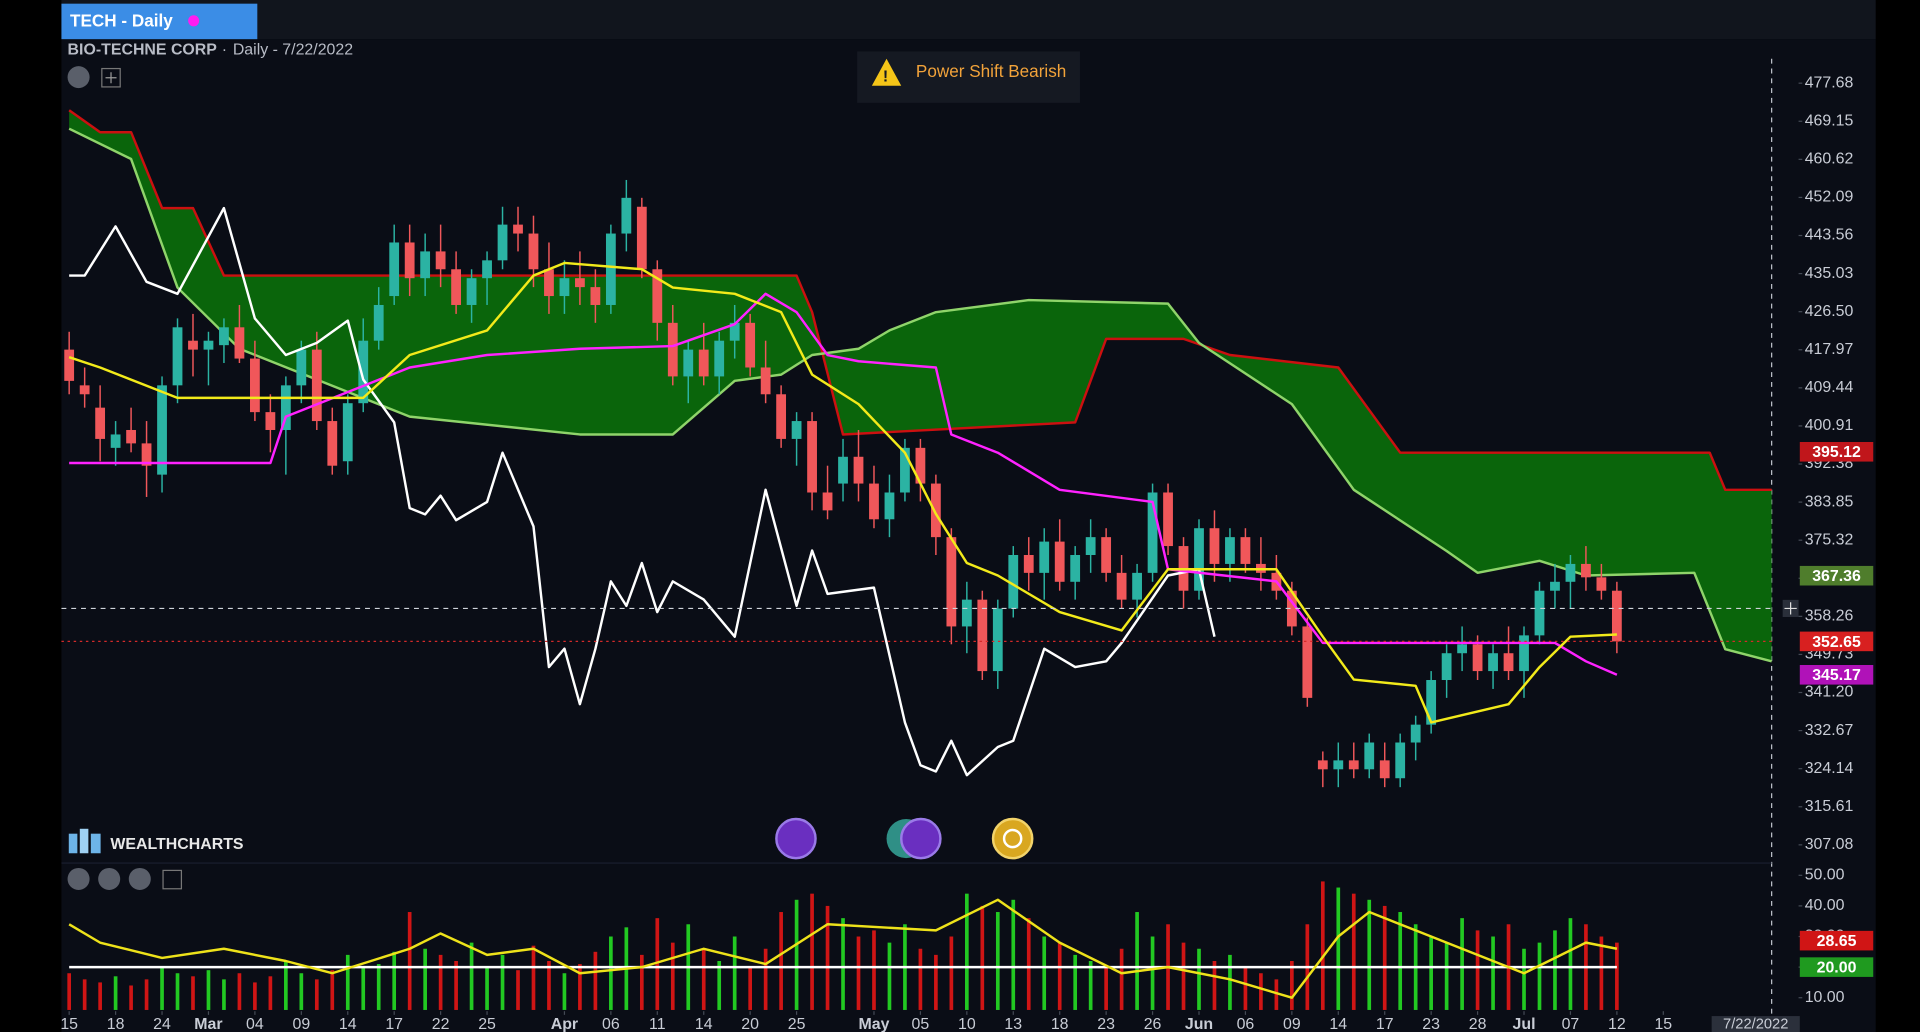  Describe the element at coordinates (1829, 616) in the screenshot. I see `y-tick-label: 358.26` at that location.